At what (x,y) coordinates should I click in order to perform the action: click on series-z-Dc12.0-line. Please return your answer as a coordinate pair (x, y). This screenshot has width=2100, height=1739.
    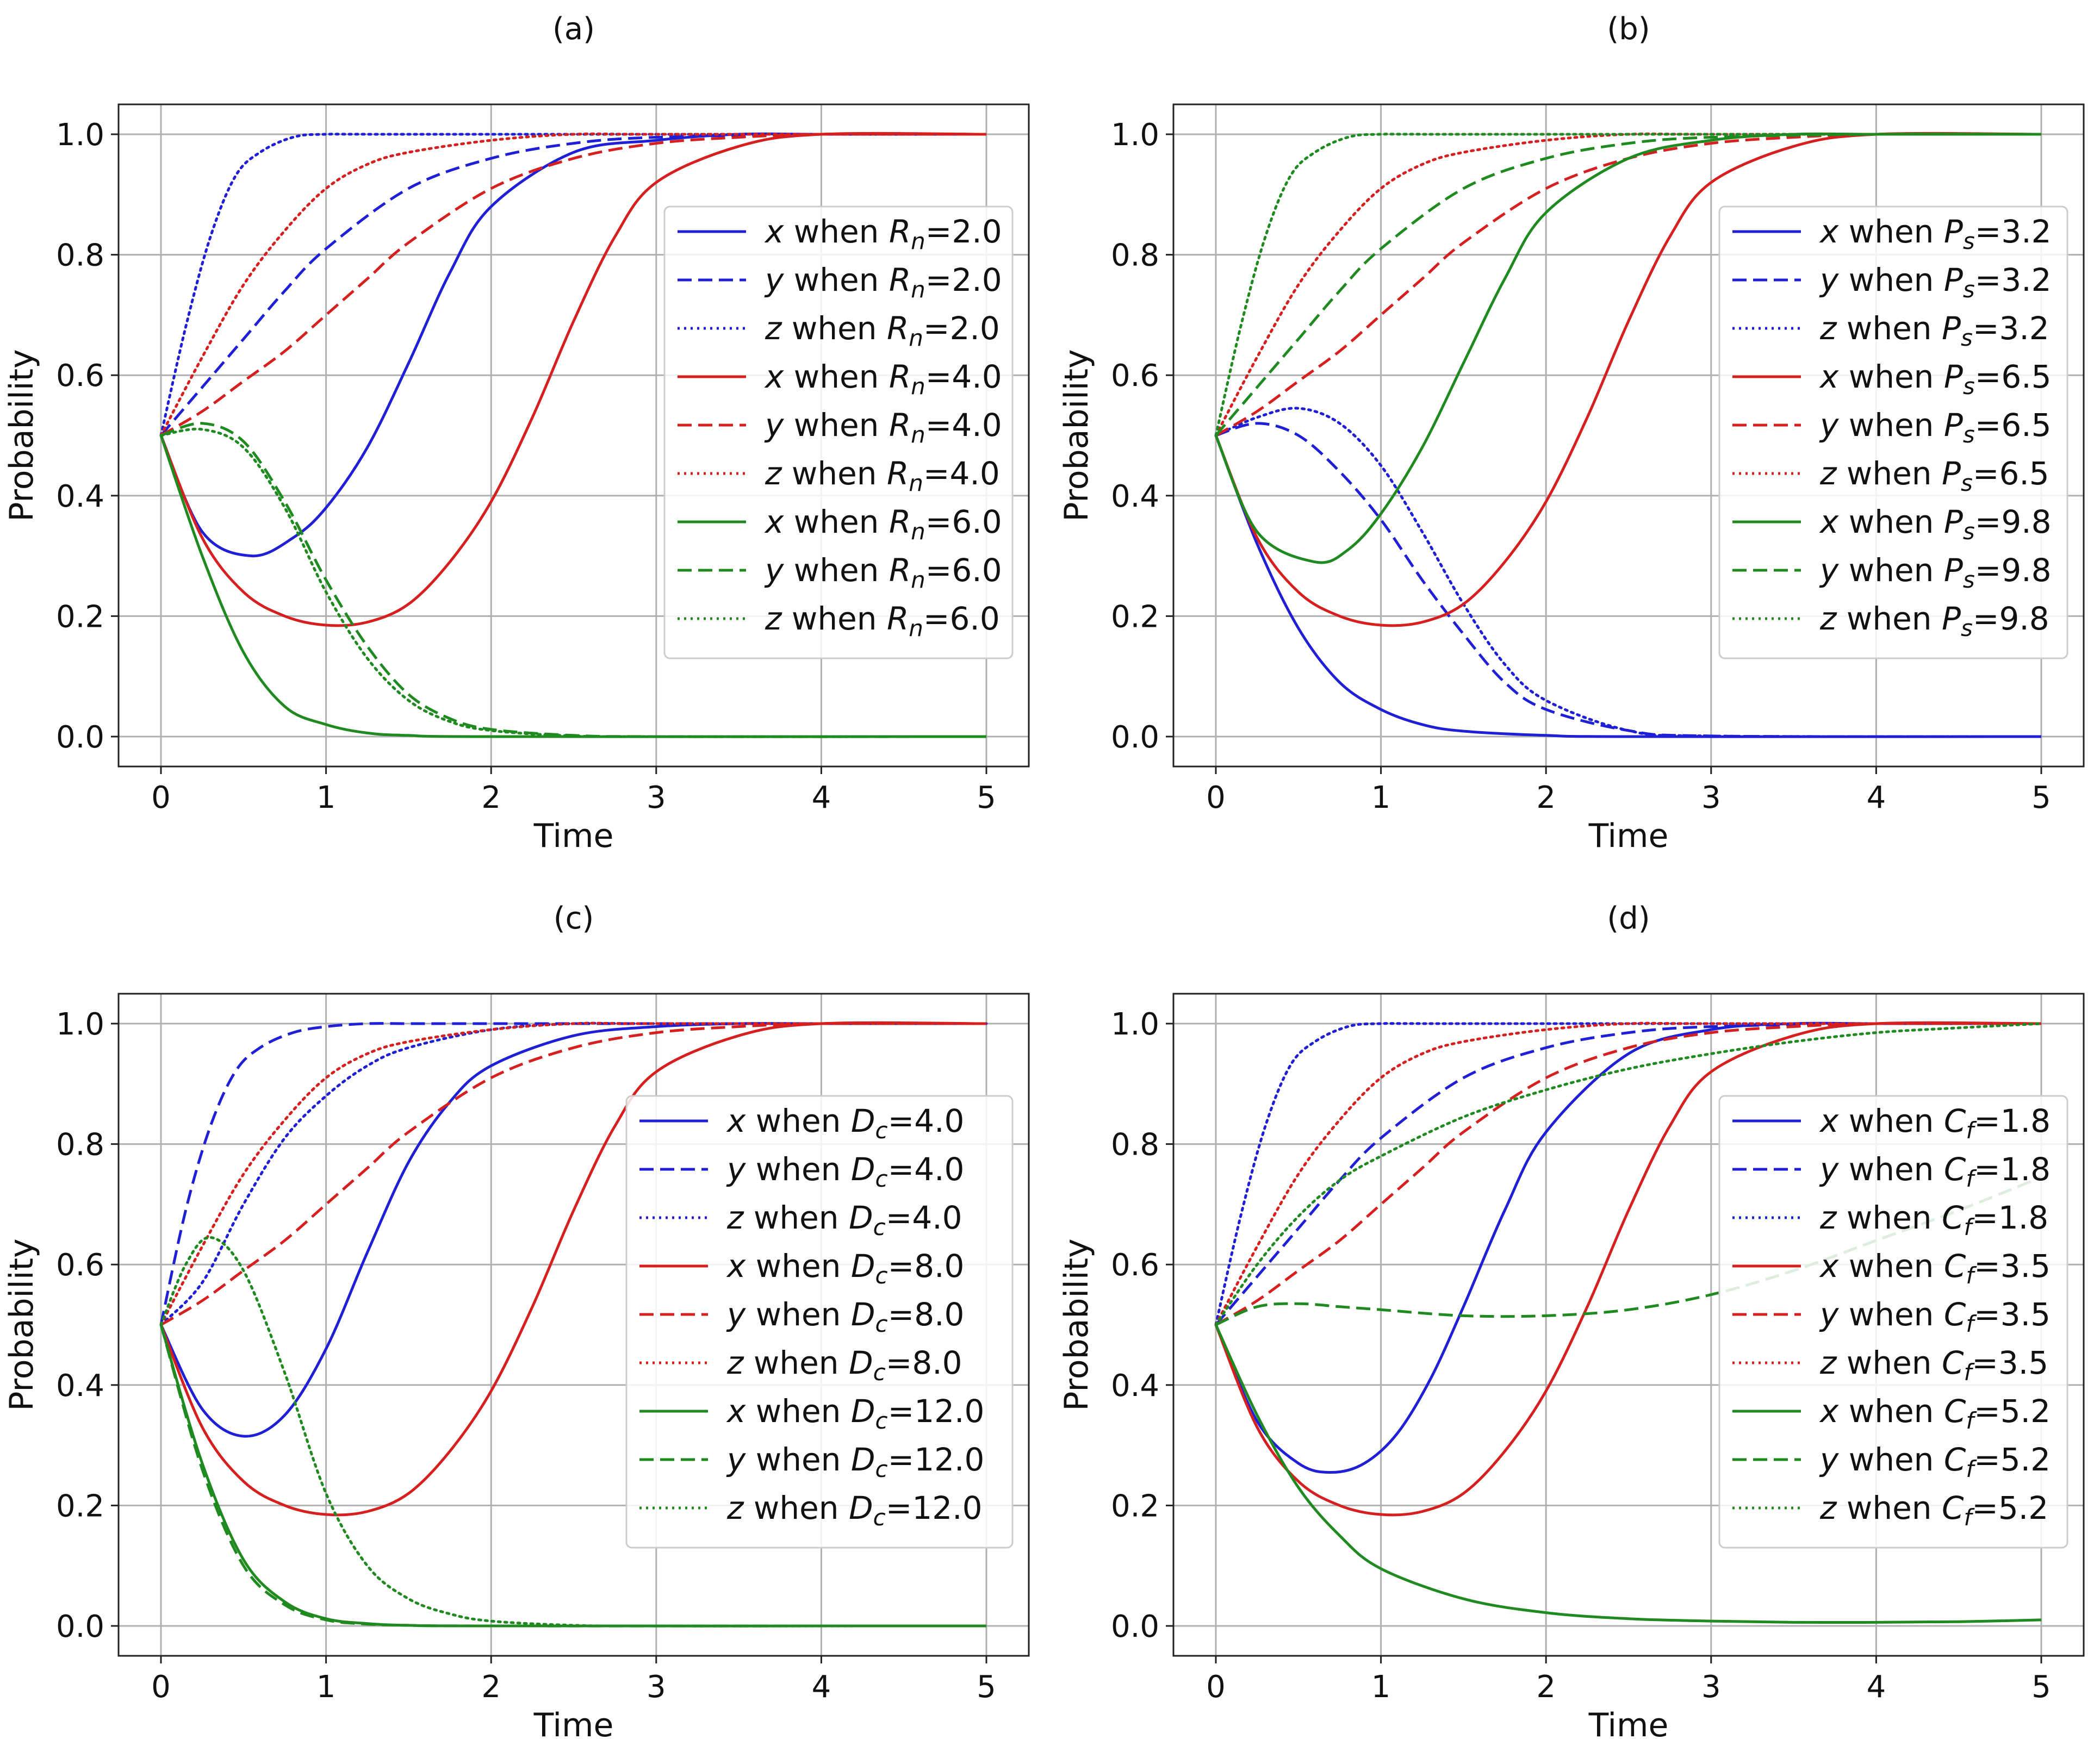
    Looking at the image, I should click on (573, 1432).